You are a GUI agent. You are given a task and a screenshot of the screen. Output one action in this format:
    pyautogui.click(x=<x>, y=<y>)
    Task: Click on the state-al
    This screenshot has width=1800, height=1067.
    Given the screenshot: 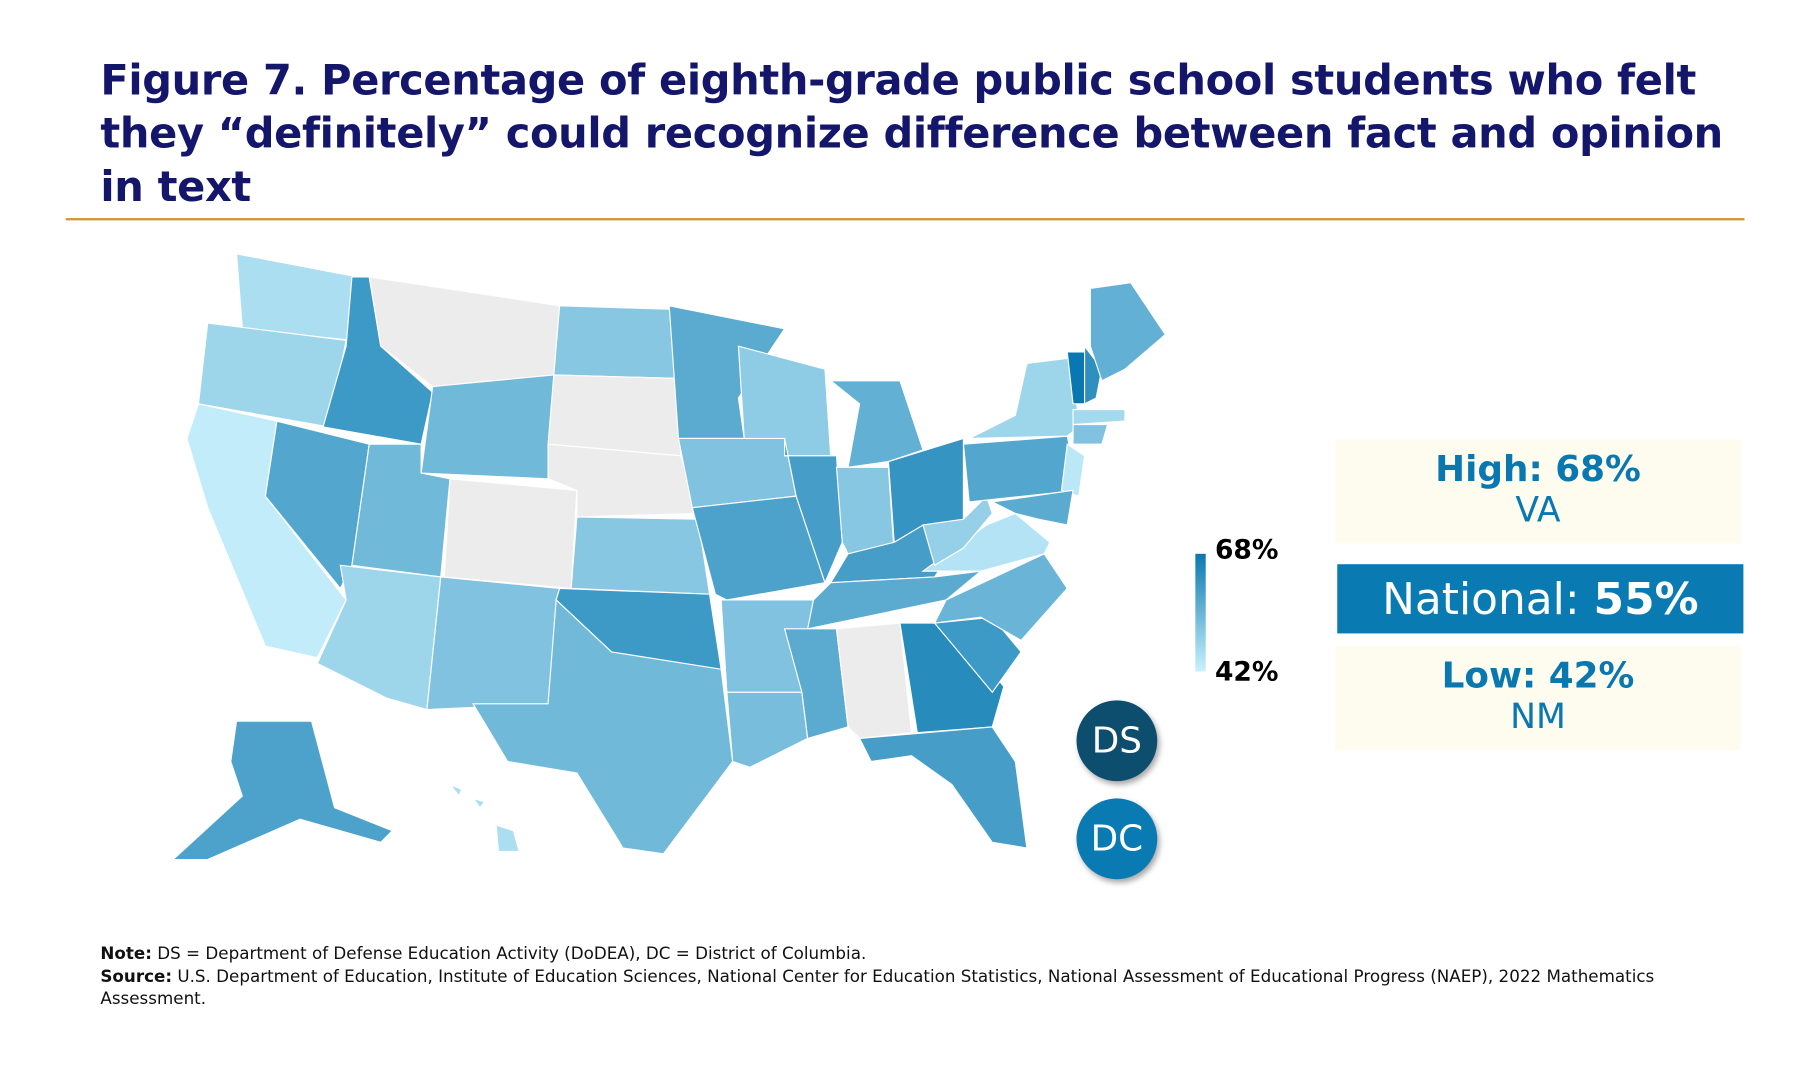 What is the action you would take?
    pyautogui.click(x=874, y=681)
    